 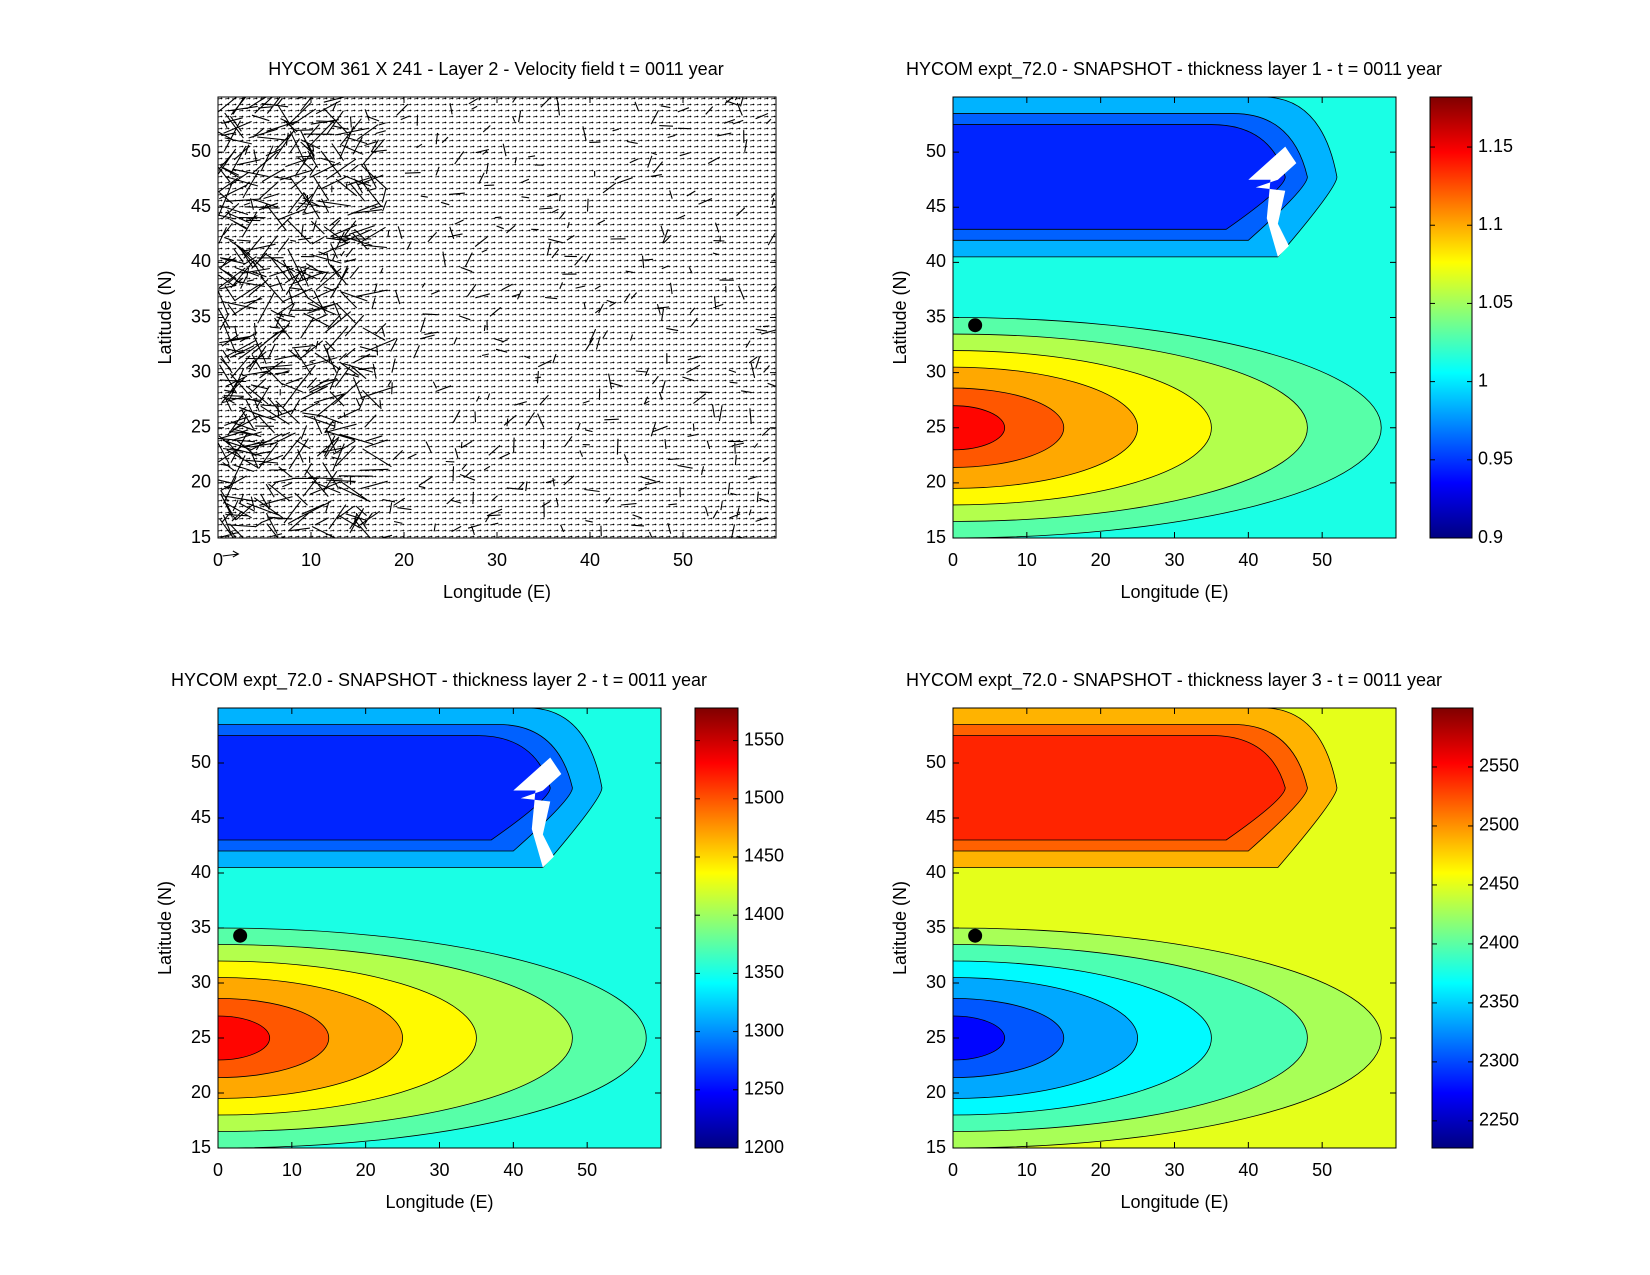 What do you see at coordinates (1499, 1120) in the screenshot?
I see `colorbar-tick-label: 2250` at bounding box center [1499, 1120].